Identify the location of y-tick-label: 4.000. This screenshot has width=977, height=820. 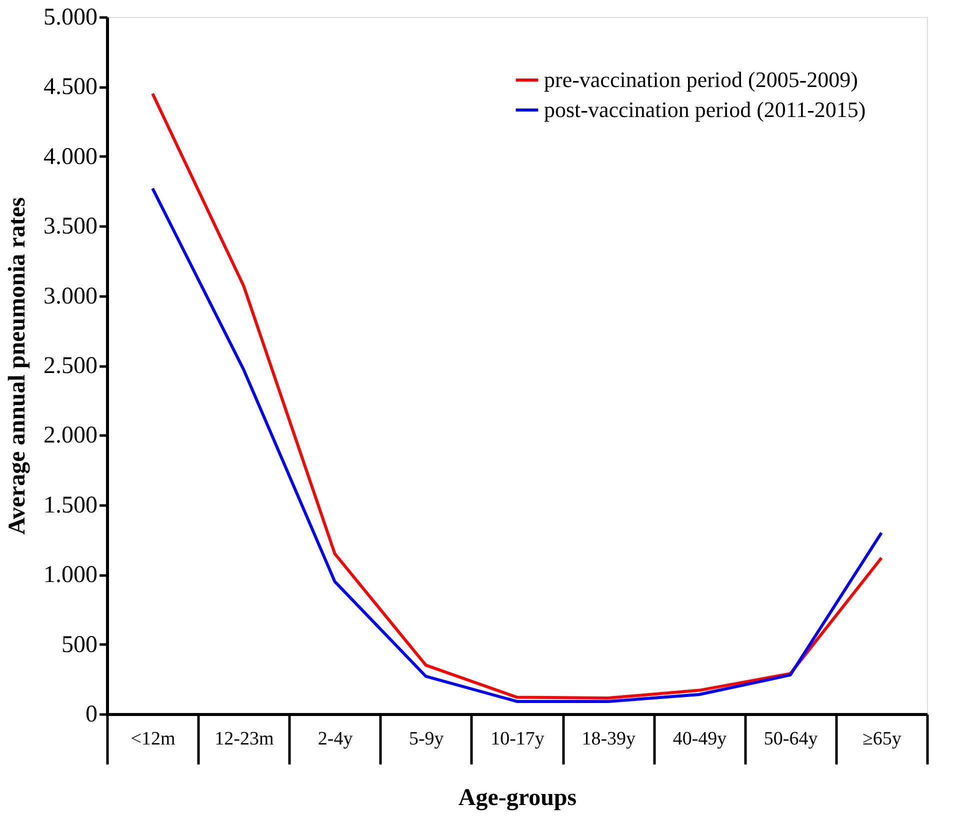
(71, 157).